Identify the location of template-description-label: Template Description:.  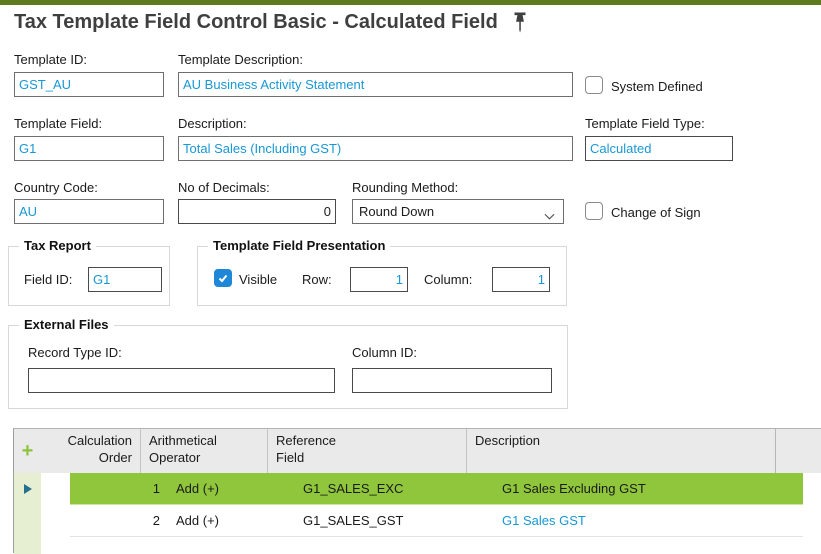
(240, 59).